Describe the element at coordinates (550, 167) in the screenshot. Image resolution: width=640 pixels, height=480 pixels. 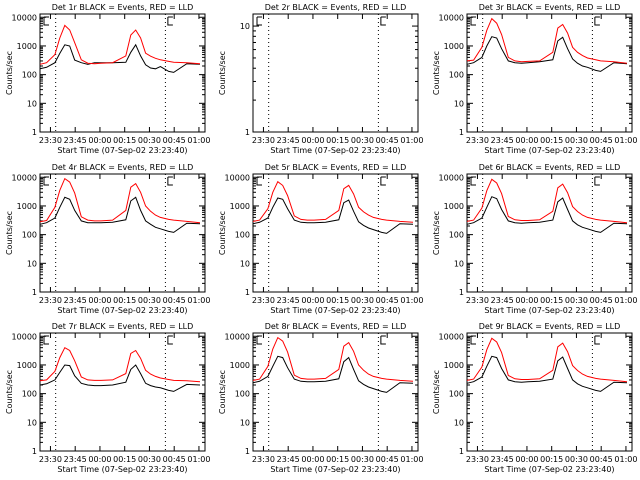
I see `chart-title: Det 6r BLACK = Events, RED = LLD` at that location.